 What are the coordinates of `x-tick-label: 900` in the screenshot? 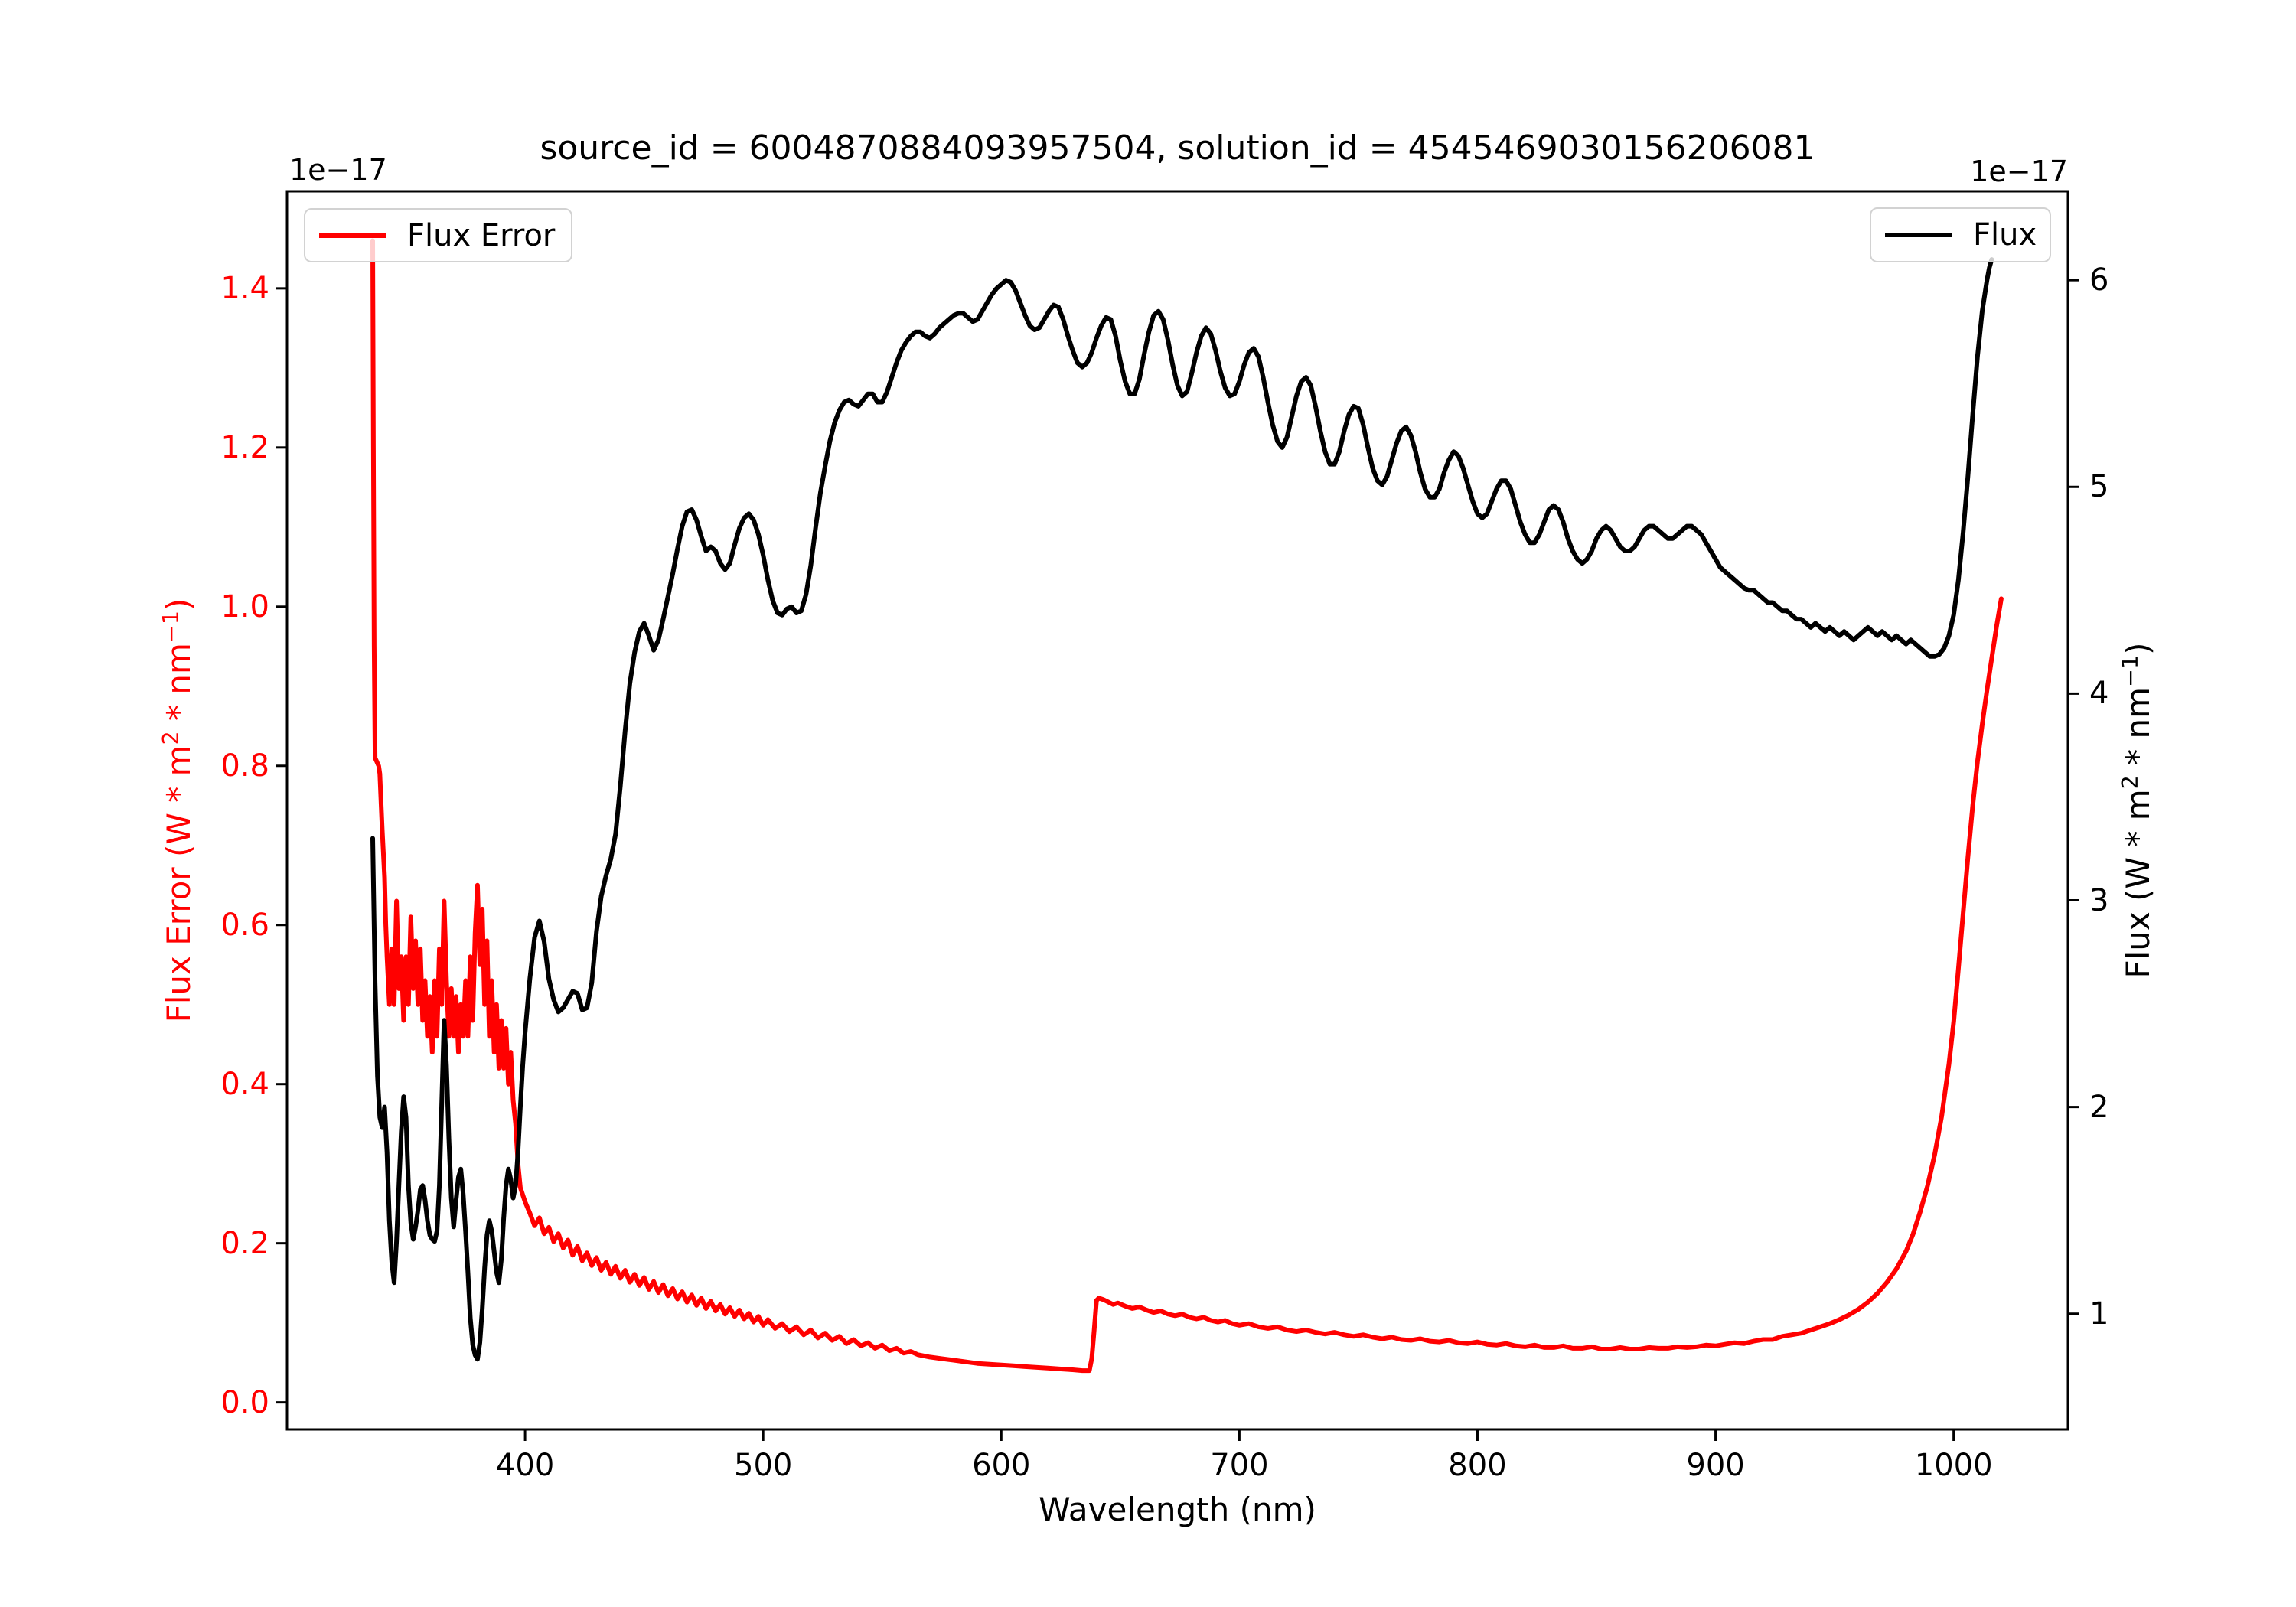 It's located at (1715, 1465).